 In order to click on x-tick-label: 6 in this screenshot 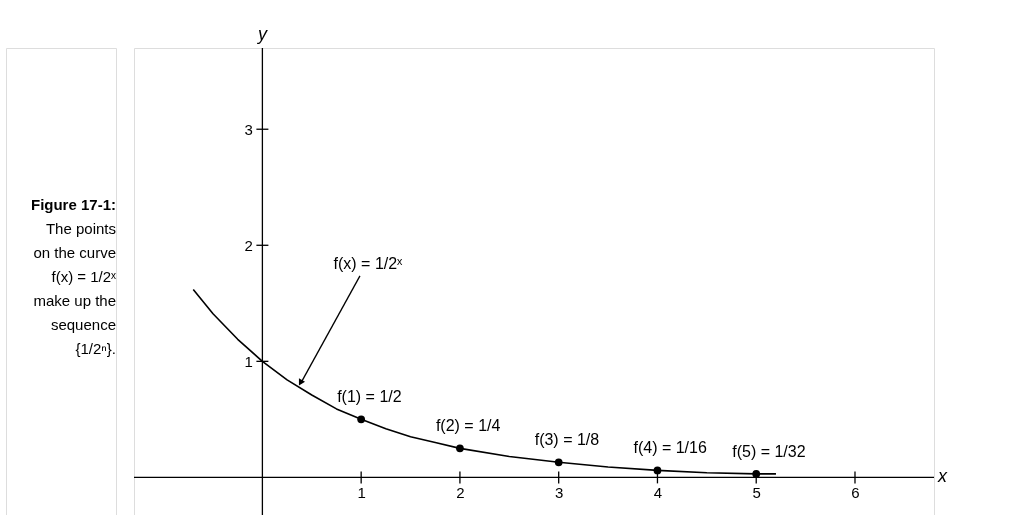, I will do `click(855, 492)`.